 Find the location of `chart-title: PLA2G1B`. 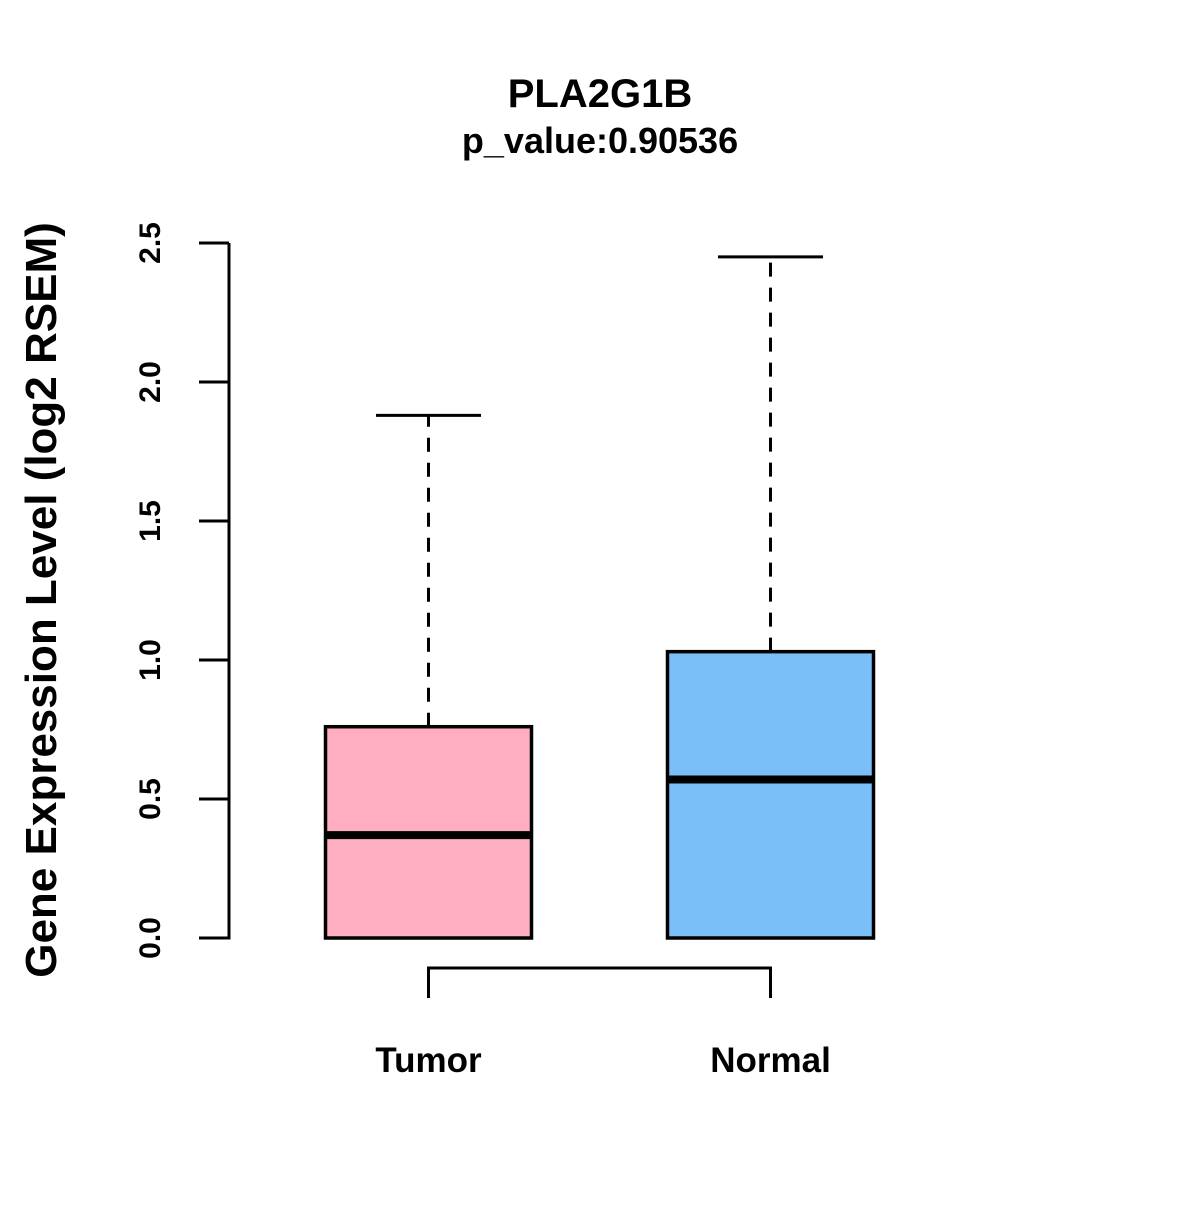

chart-title: PLA2G1B is located at coordinates (600, 94).